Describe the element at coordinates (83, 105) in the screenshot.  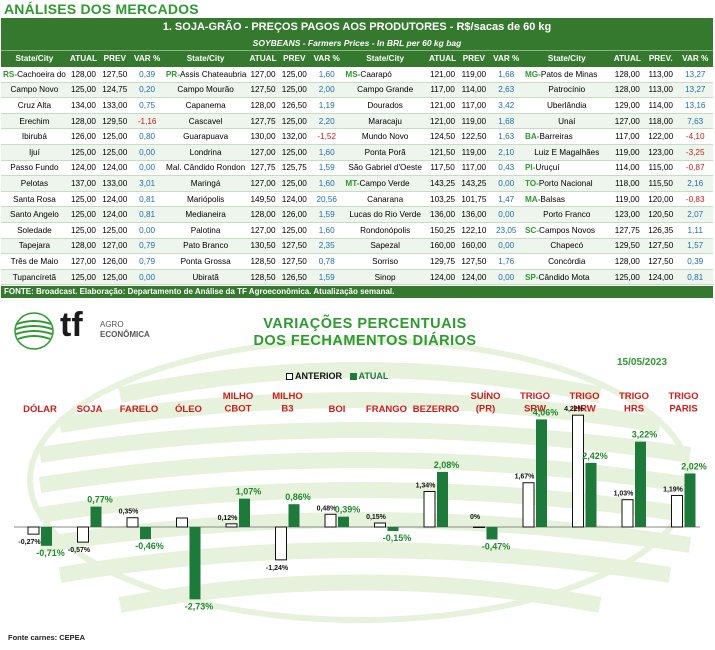
I see `current-price: 134,00` at that location.